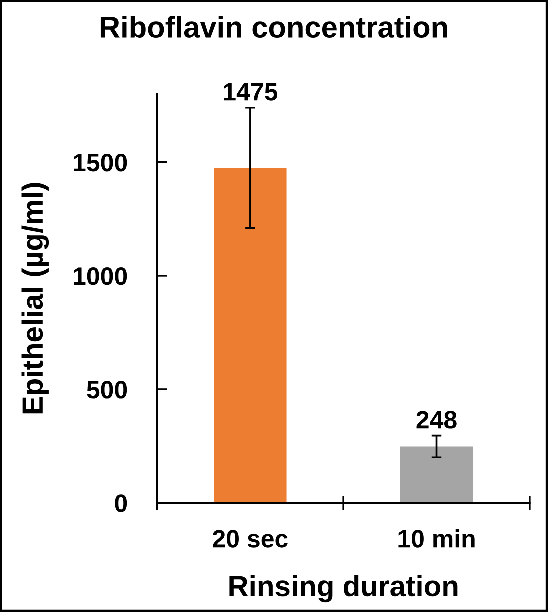  Describe the element at coordinates (36, 298) in the screenshot. I see `y-axis-title: Epithelial (µg/ml)` at that location.